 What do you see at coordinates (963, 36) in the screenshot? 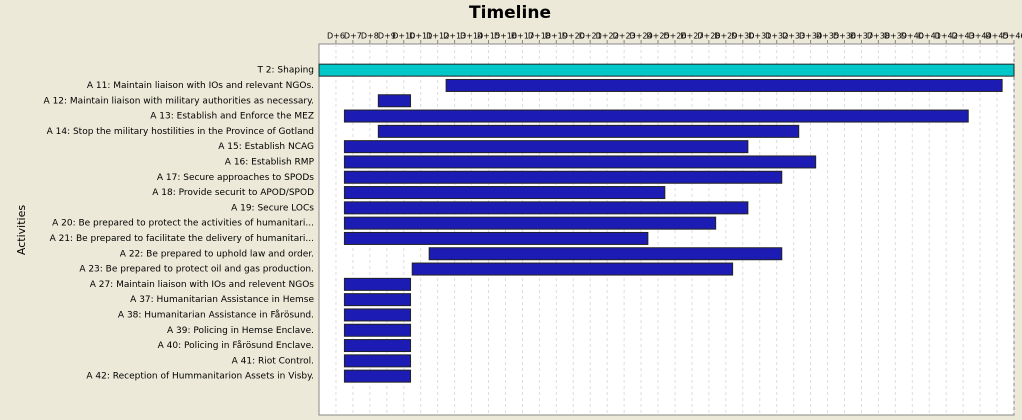
I see `x-tick-label: D+43` at bounding box center [963, 36].